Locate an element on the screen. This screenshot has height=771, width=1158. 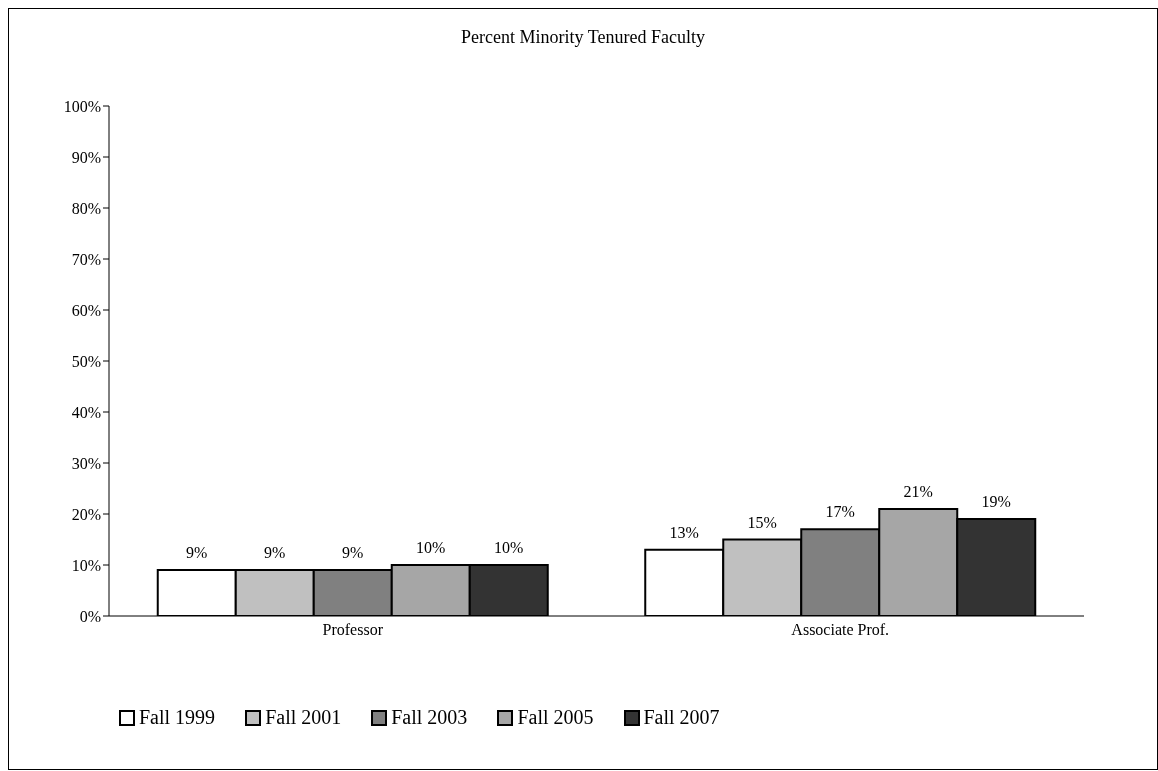
y-tick-label: 40% is located at coordinates (86, 412).